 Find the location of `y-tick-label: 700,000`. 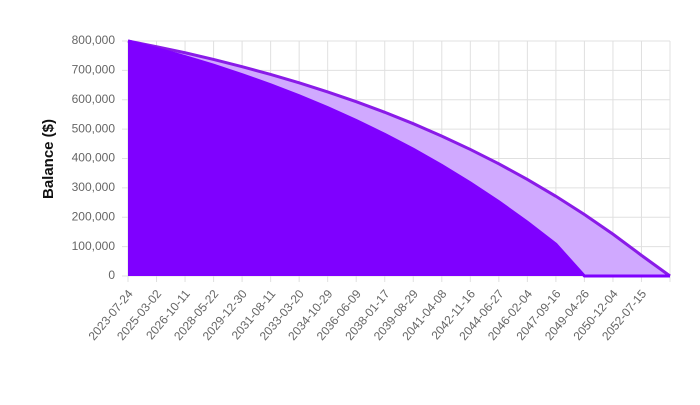

y-tick-label: 700,000 is located at coordinates (94, 70).